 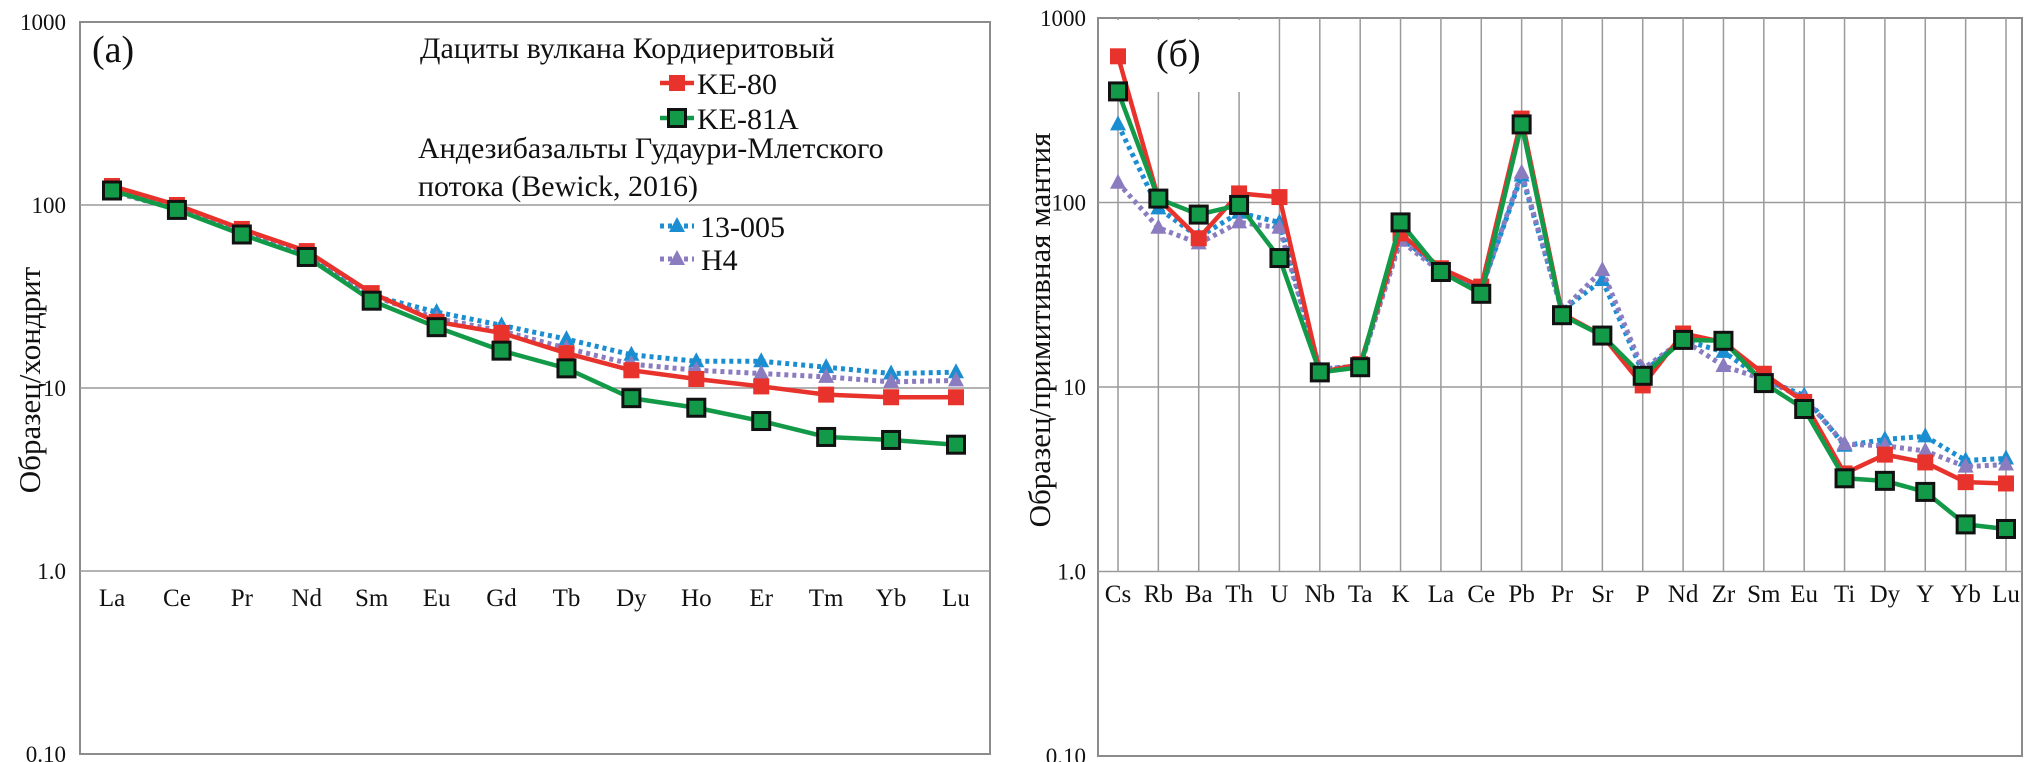 What do you see at coordinates (627, 48) in the screenshot?
I see `legend-group-title: Дациты вулкана Кордиеритовый` at bounding box center [627, 48].